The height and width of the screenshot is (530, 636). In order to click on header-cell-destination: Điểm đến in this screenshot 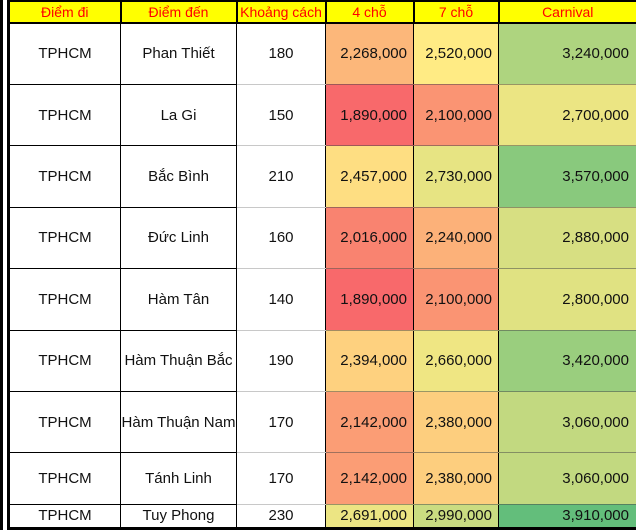, I will do `click(178, 12)`.